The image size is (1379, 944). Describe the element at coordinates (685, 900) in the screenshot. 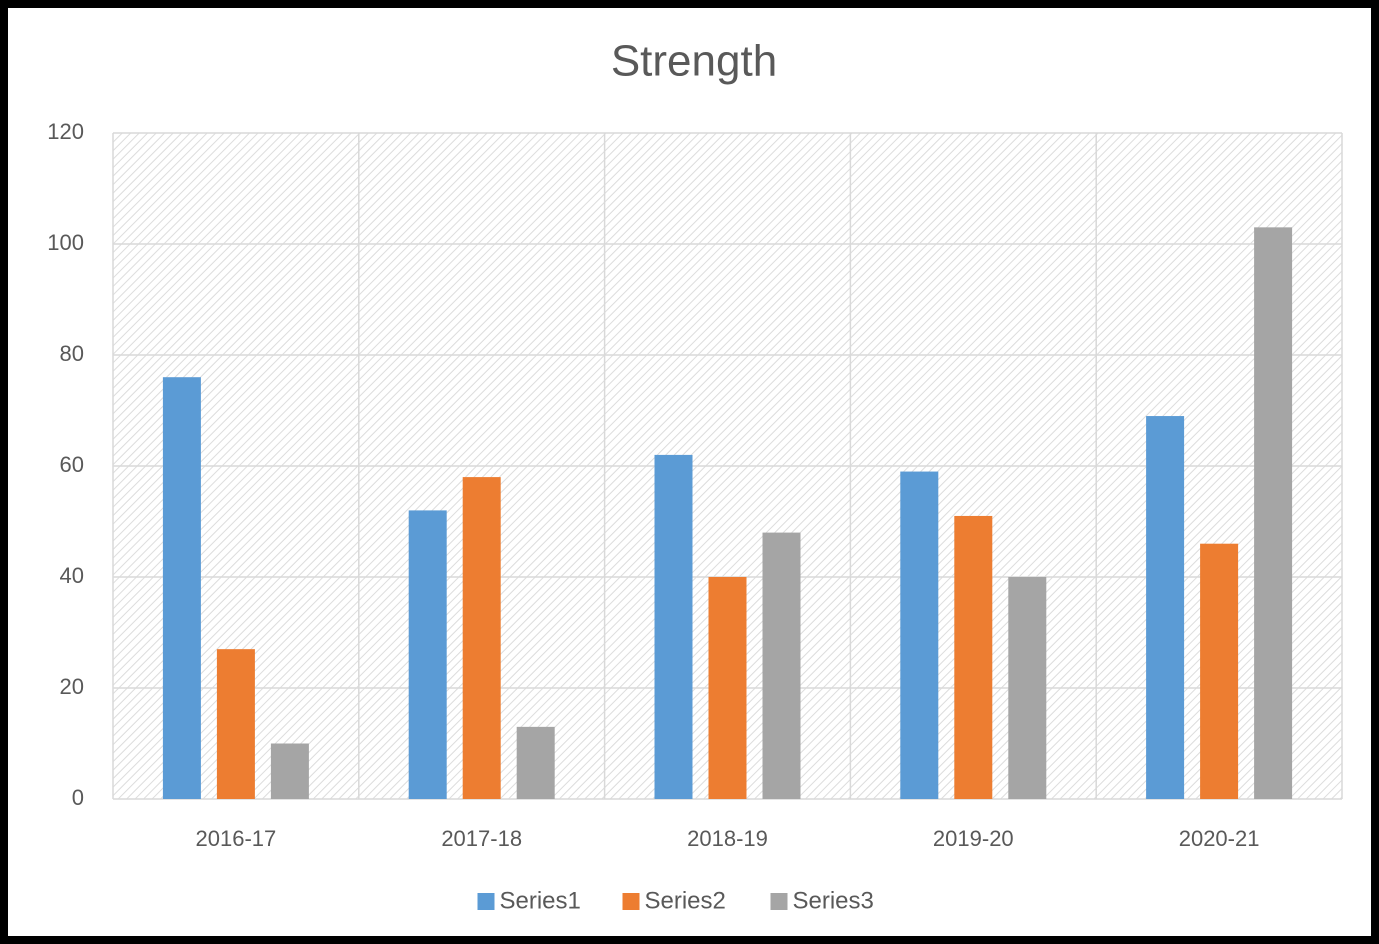

I see `legend-label: Series2` at that location.